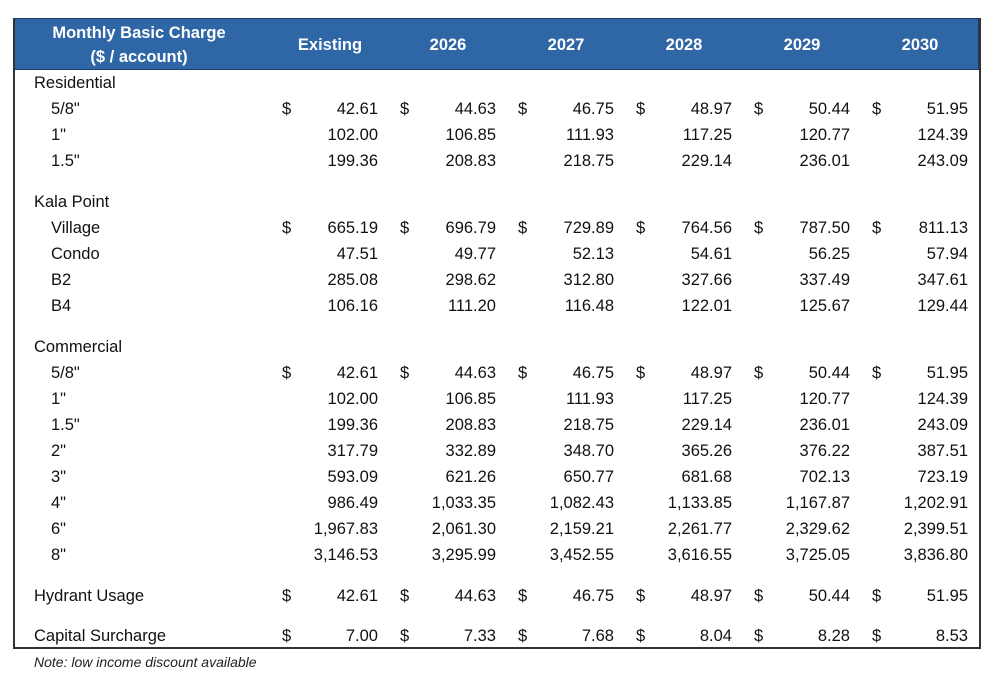 The image size is (995, 685). I want to click on cell-value: 47.51, so click(357, 254).